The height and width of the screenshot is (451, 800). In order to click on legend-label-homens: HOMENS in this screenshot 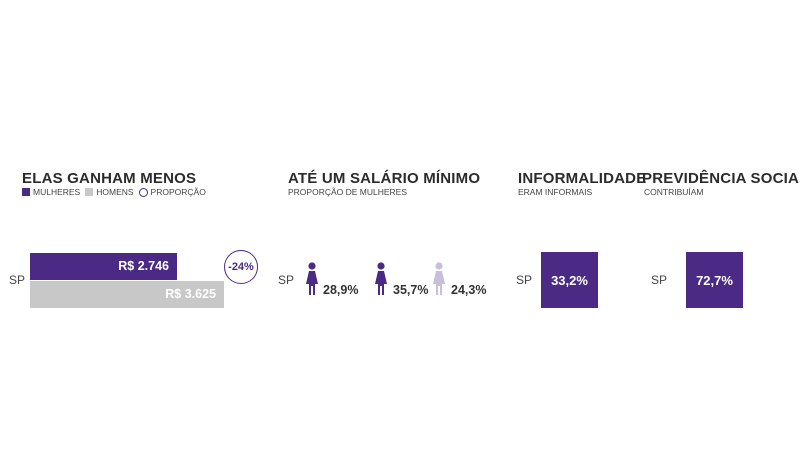, I will do `click(115, 192)`.